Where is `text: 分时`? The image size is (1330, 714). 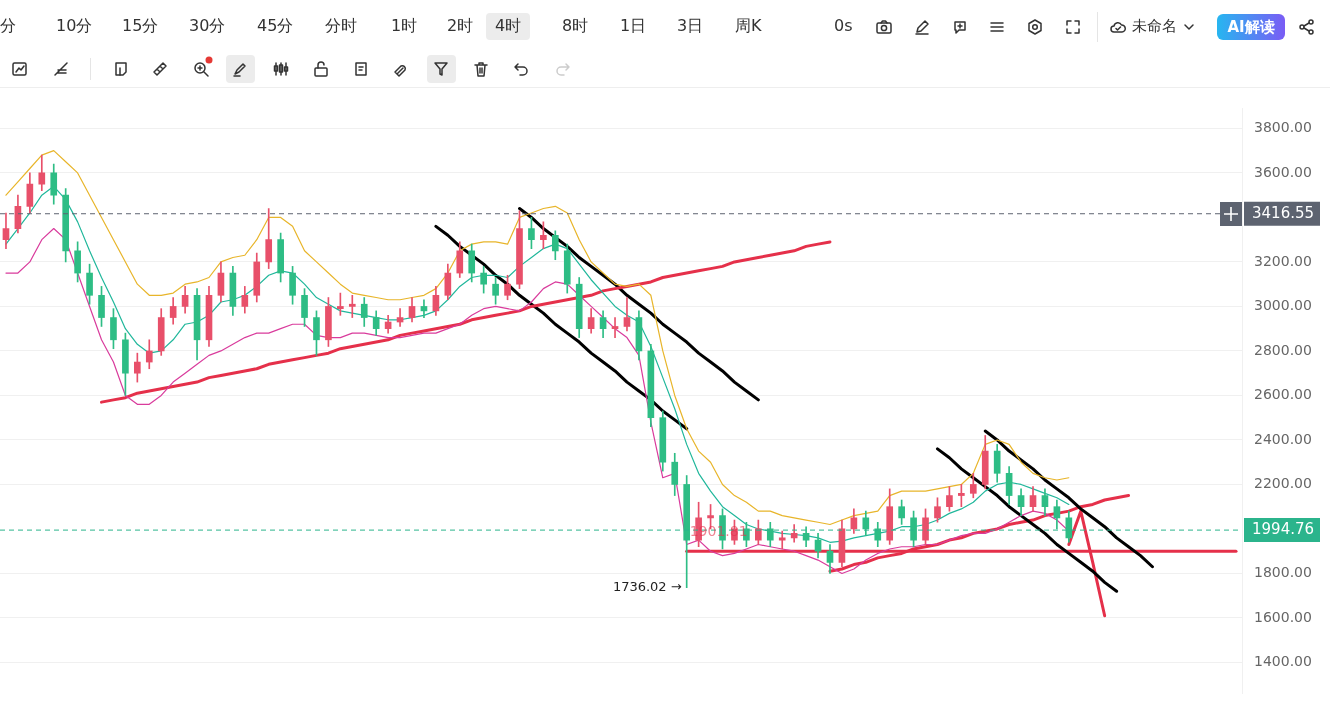
text: 分时 is located at coordinates (341, 26).